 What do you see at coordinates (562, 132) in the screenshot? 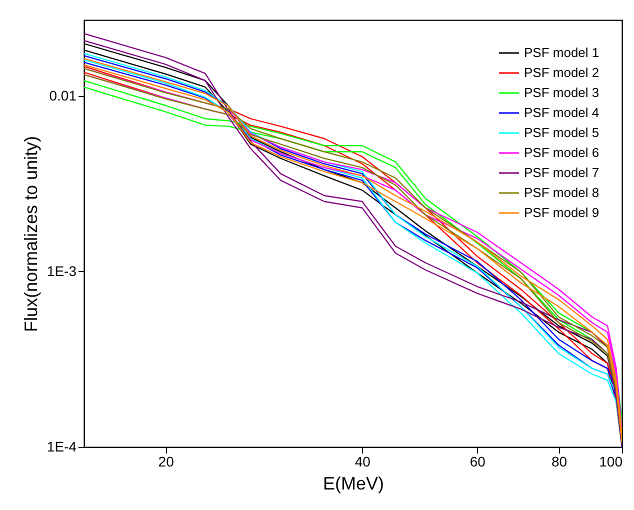
I see `legend-label: PSF model 5` at bounding box center [562, 132].